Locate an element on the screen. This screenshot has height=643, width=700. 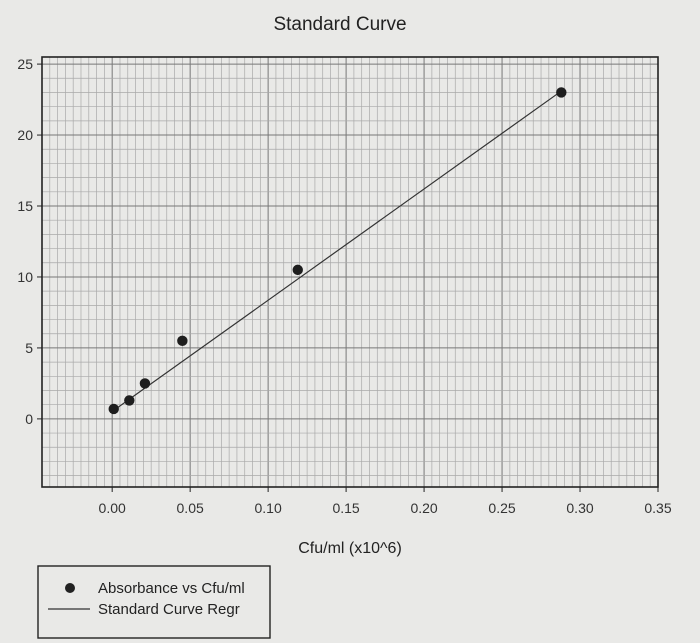
x-axis-label: Cfu/ml (x10^6) is located at coordinates (350, 548).